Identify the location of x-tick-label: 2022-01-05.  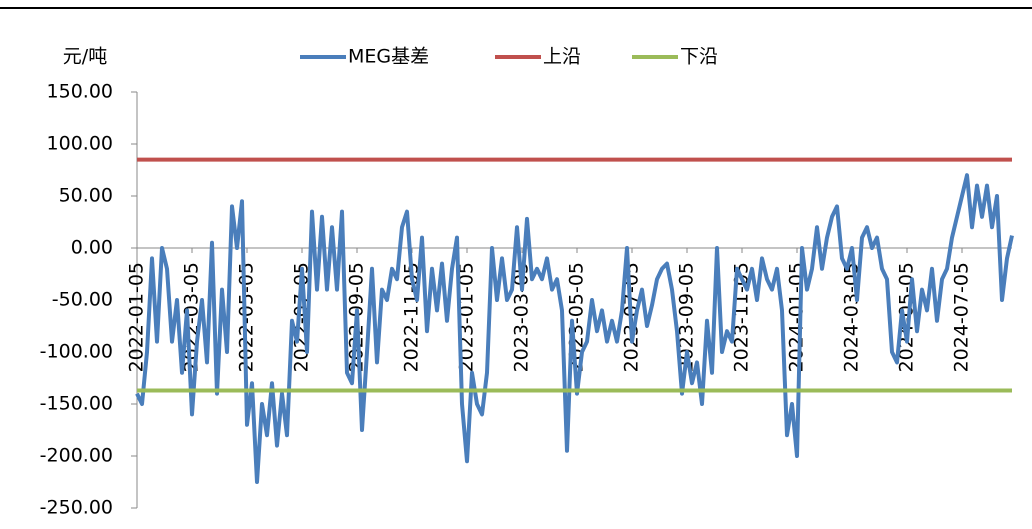
(137, 317).